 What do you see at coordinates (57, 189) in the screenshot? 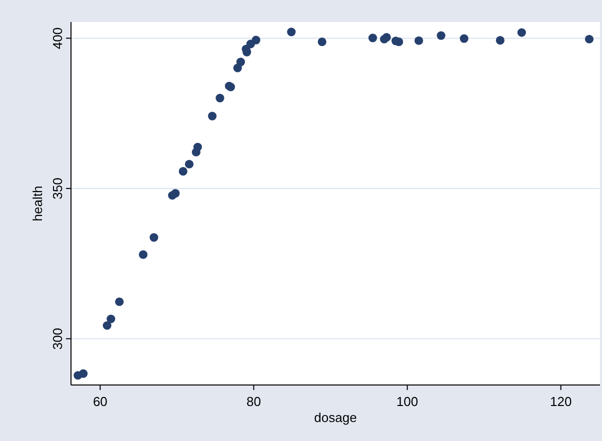
I see `y-tick-label: 350` at bounding box center [57, 189].